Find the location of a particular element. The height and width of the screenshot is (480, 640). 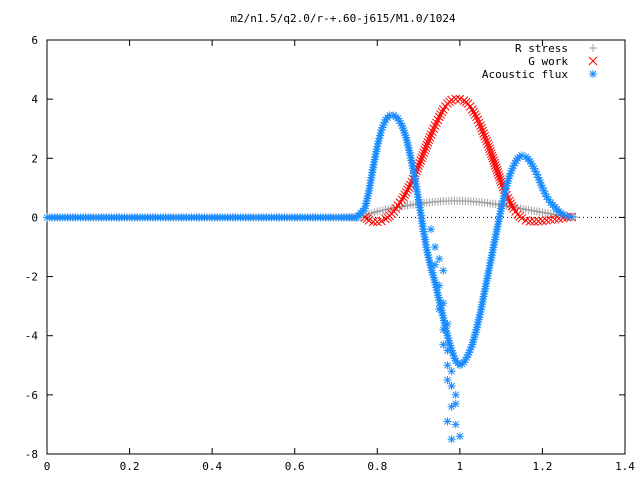

legend-label: Acoustic flux is located at coordinates (525, 74).